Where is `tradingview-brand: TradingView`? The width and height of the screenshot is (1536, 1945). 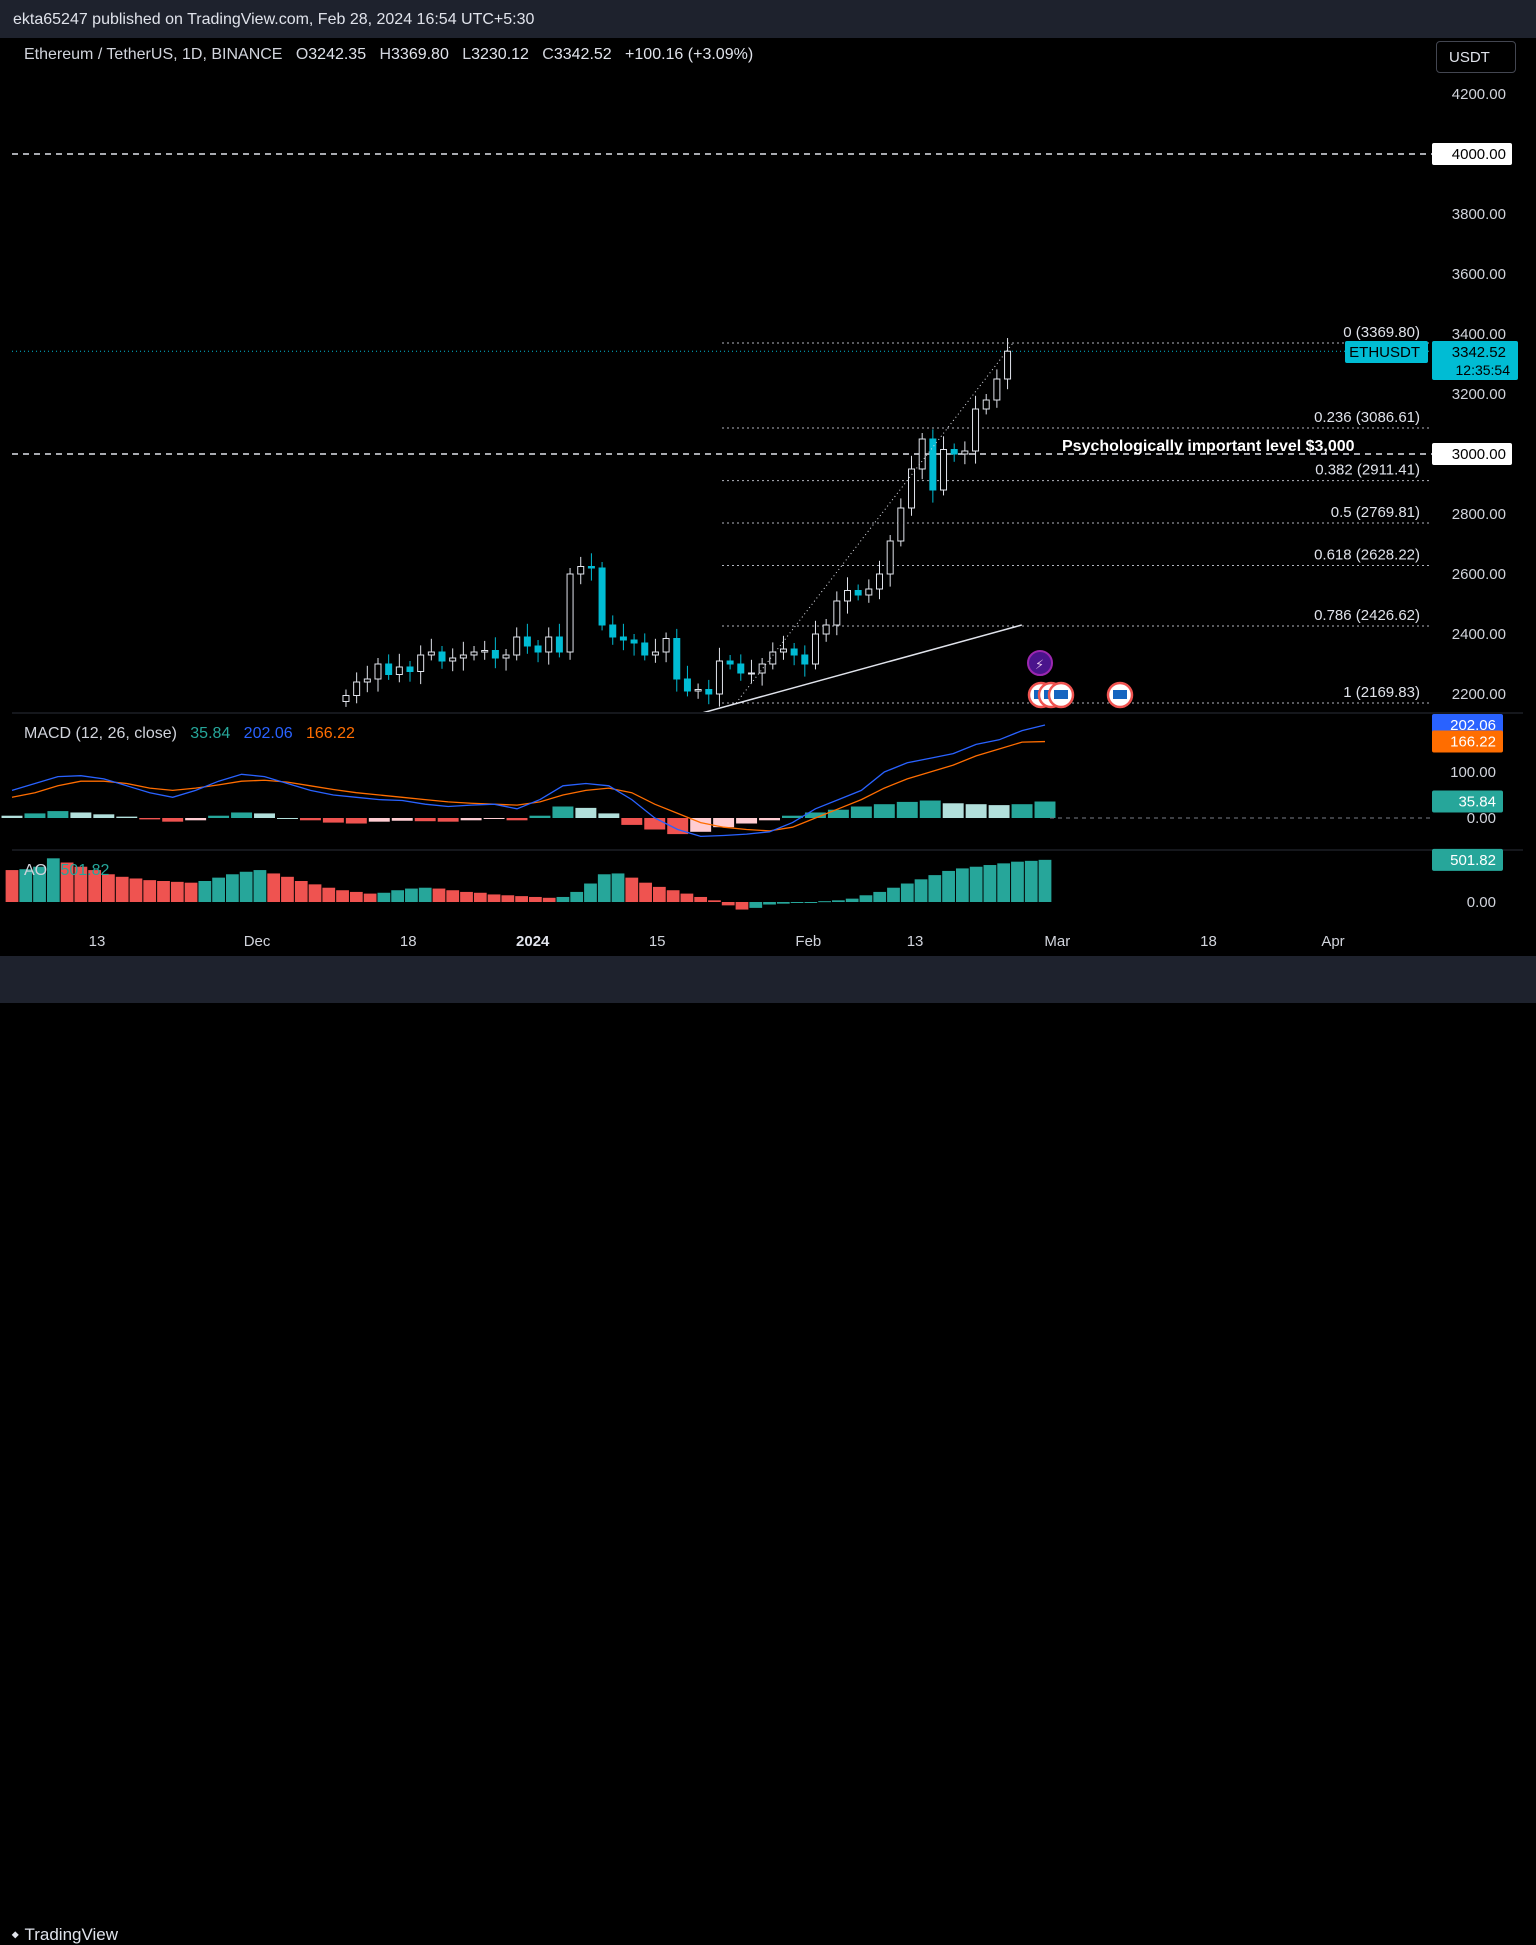
tradingview-brand: TradingView is located at coordinates (71, 1934).